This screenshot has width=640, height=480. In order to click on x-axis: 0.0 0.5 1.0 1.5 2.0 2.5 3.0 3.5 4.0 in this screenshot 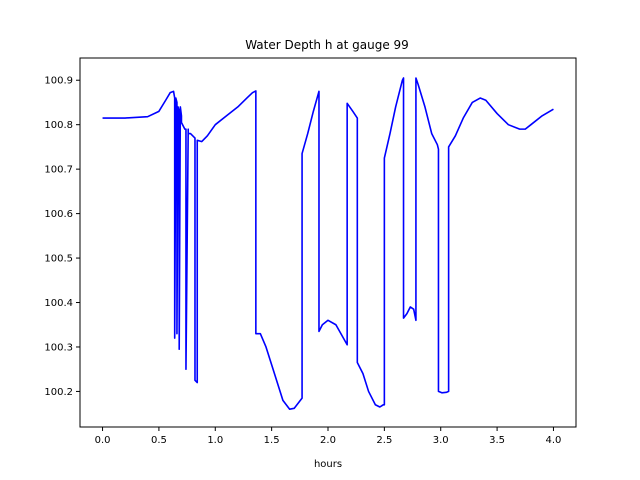, I will do `click(328, 436)`.